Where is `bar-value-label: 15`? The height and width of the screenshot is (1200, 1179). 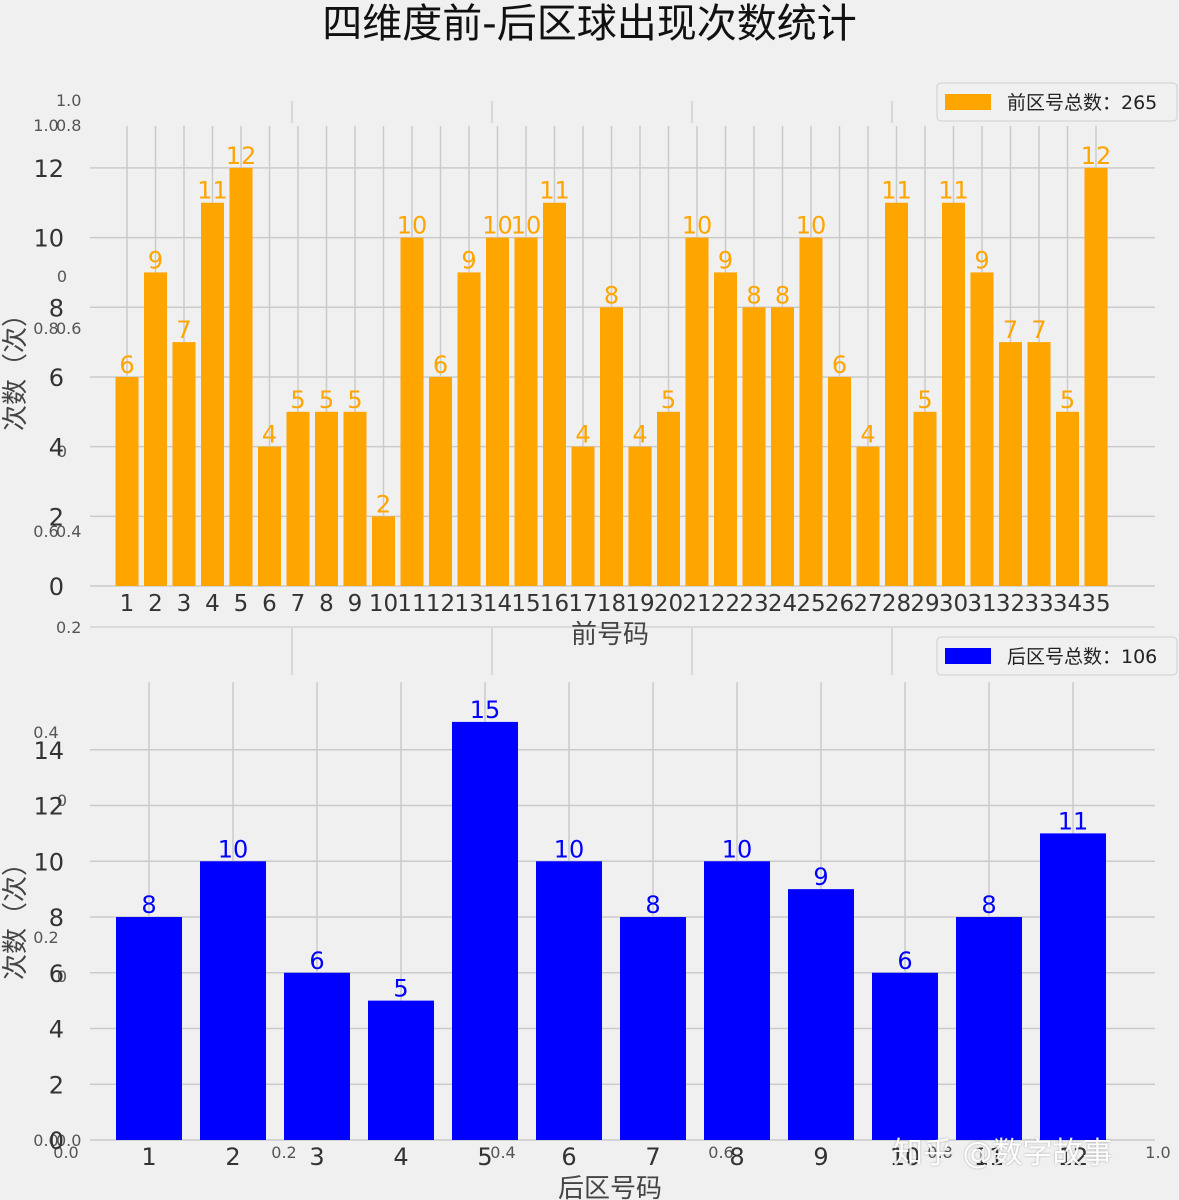
bar-value-label: 15 is located at coordinates (485, 710).